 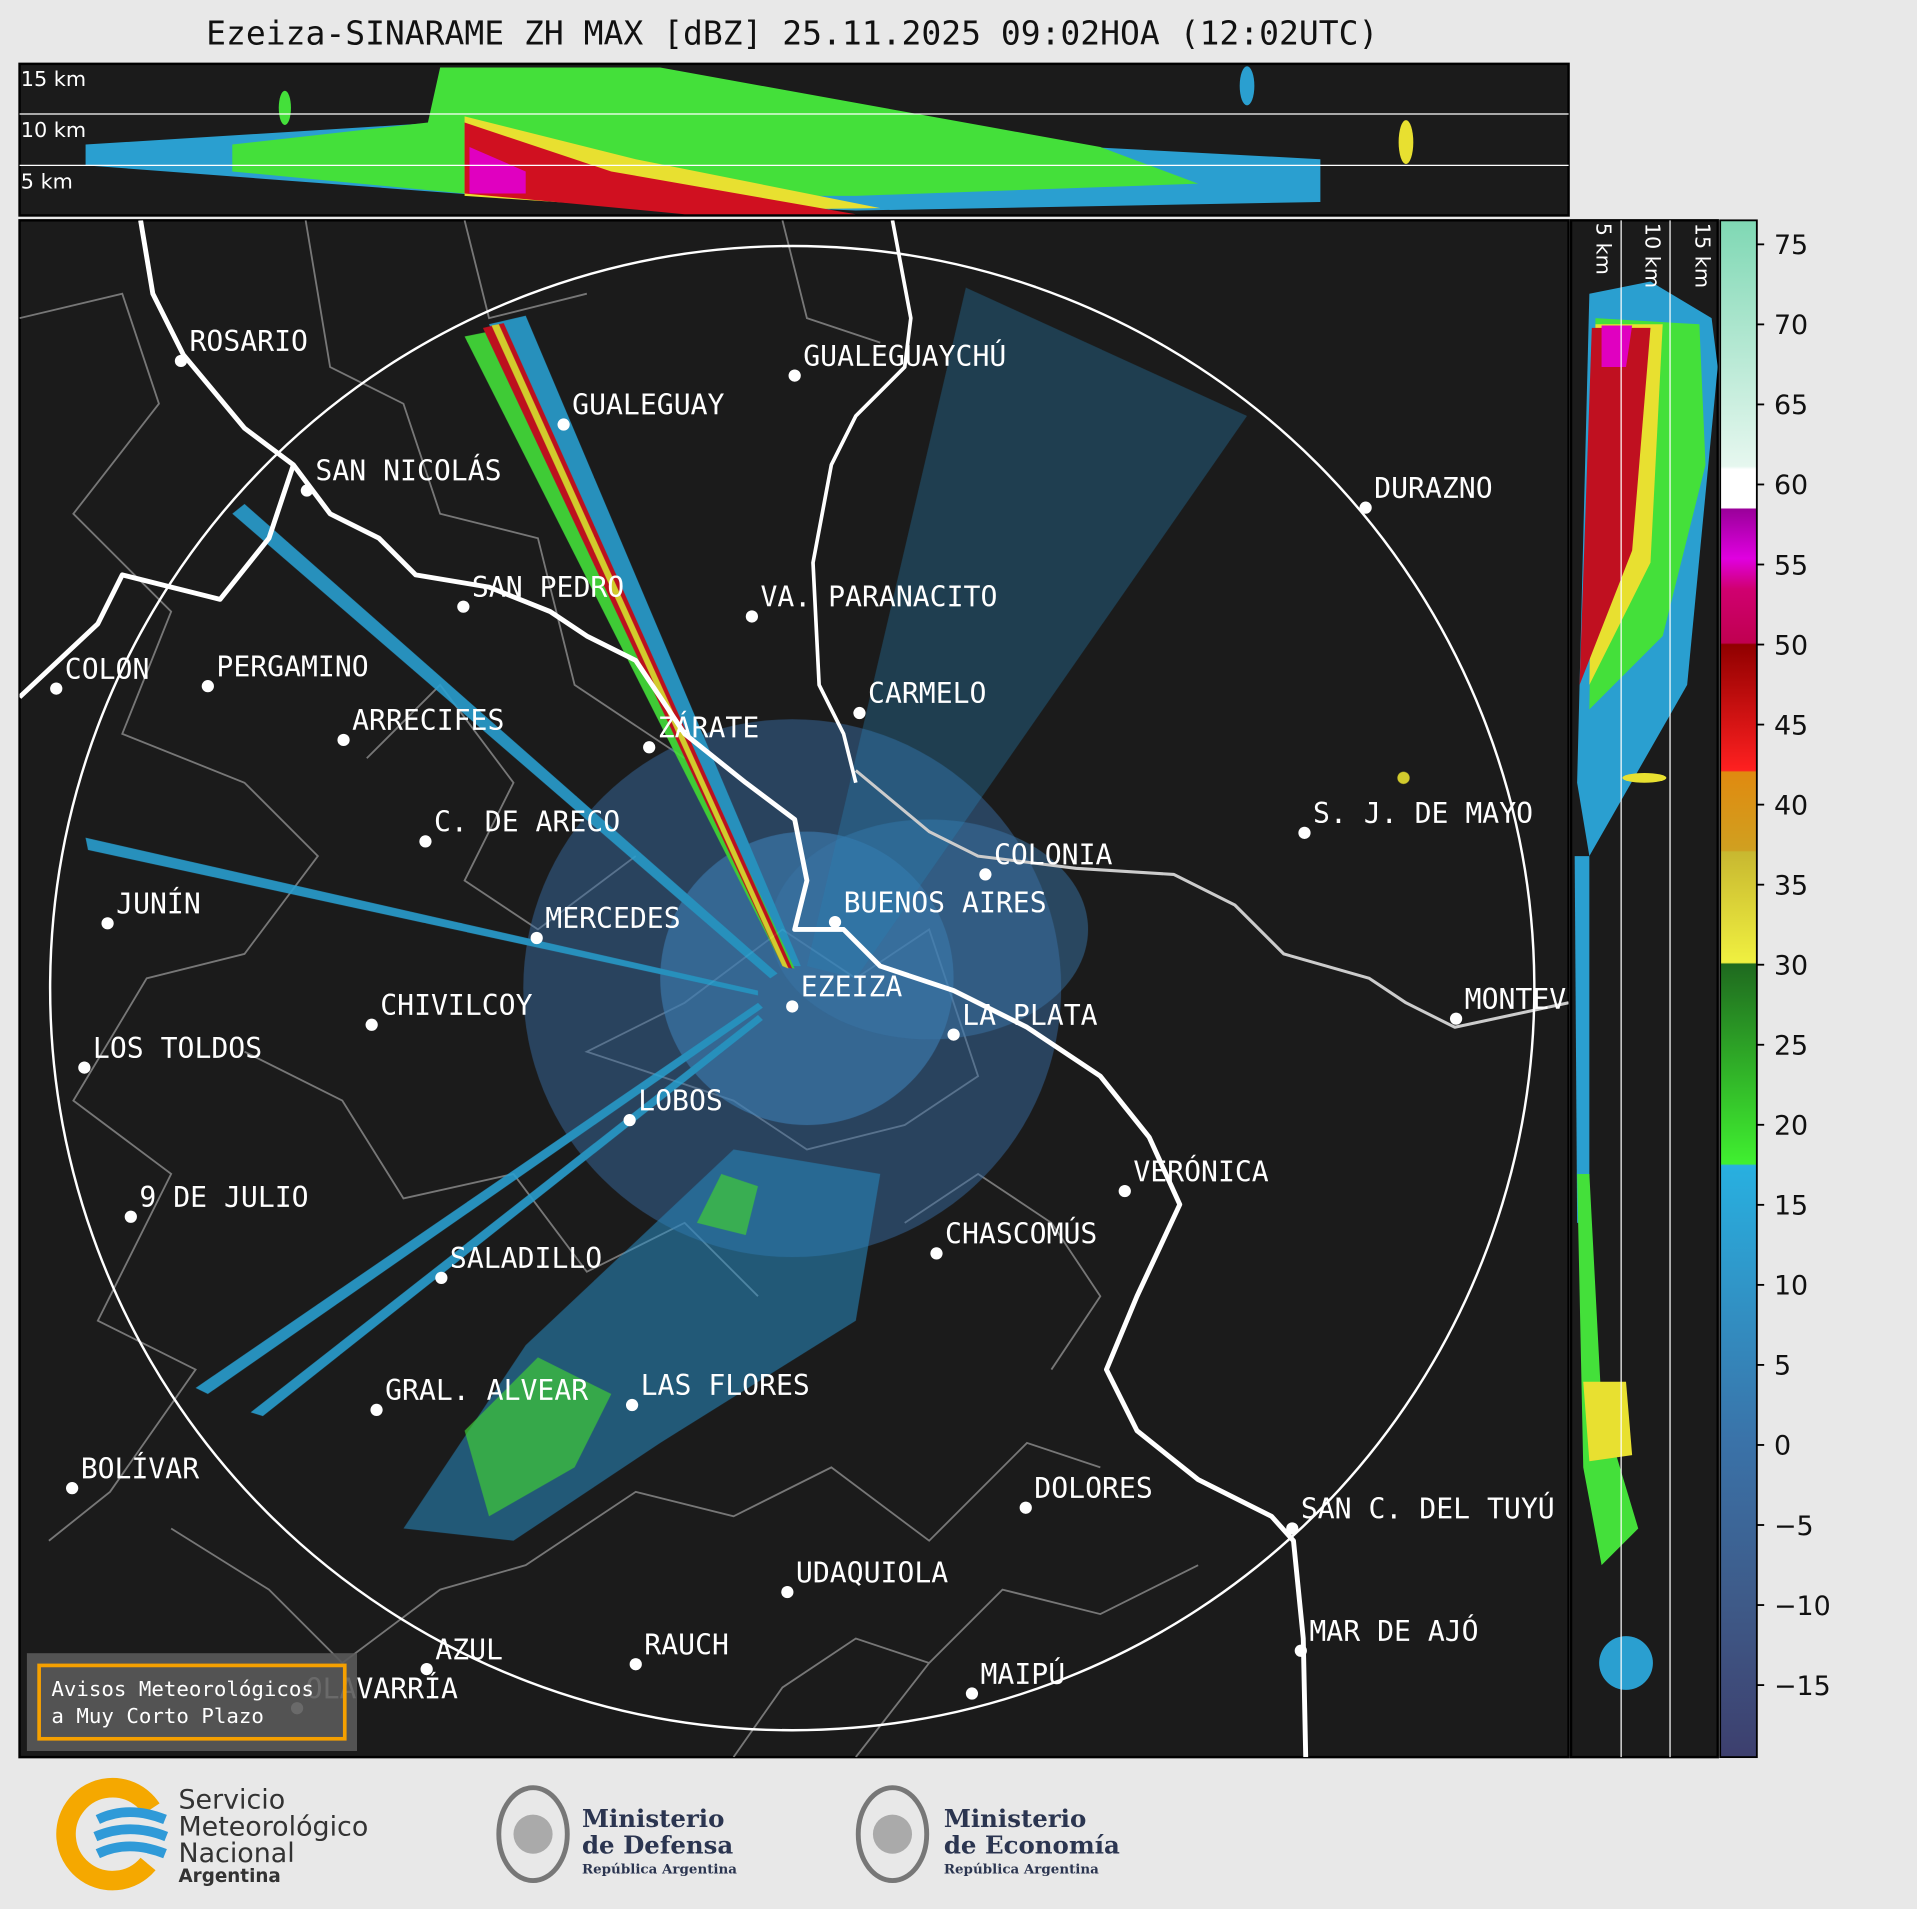 I want to click on city-label: LOS TOLDOS, so click(x=177, y=1048).